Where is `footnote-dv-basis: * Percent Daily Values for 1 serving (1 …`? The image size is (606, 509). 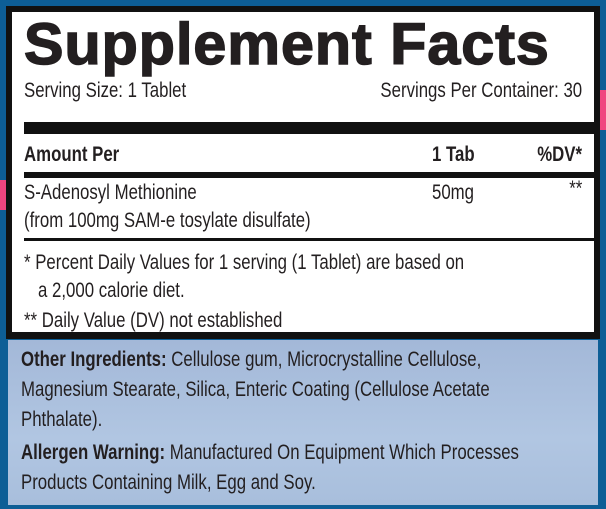 footnote-dv-basis: * Percent Daily Values for 1 serving (1 … is located at coordinates (244, 262).